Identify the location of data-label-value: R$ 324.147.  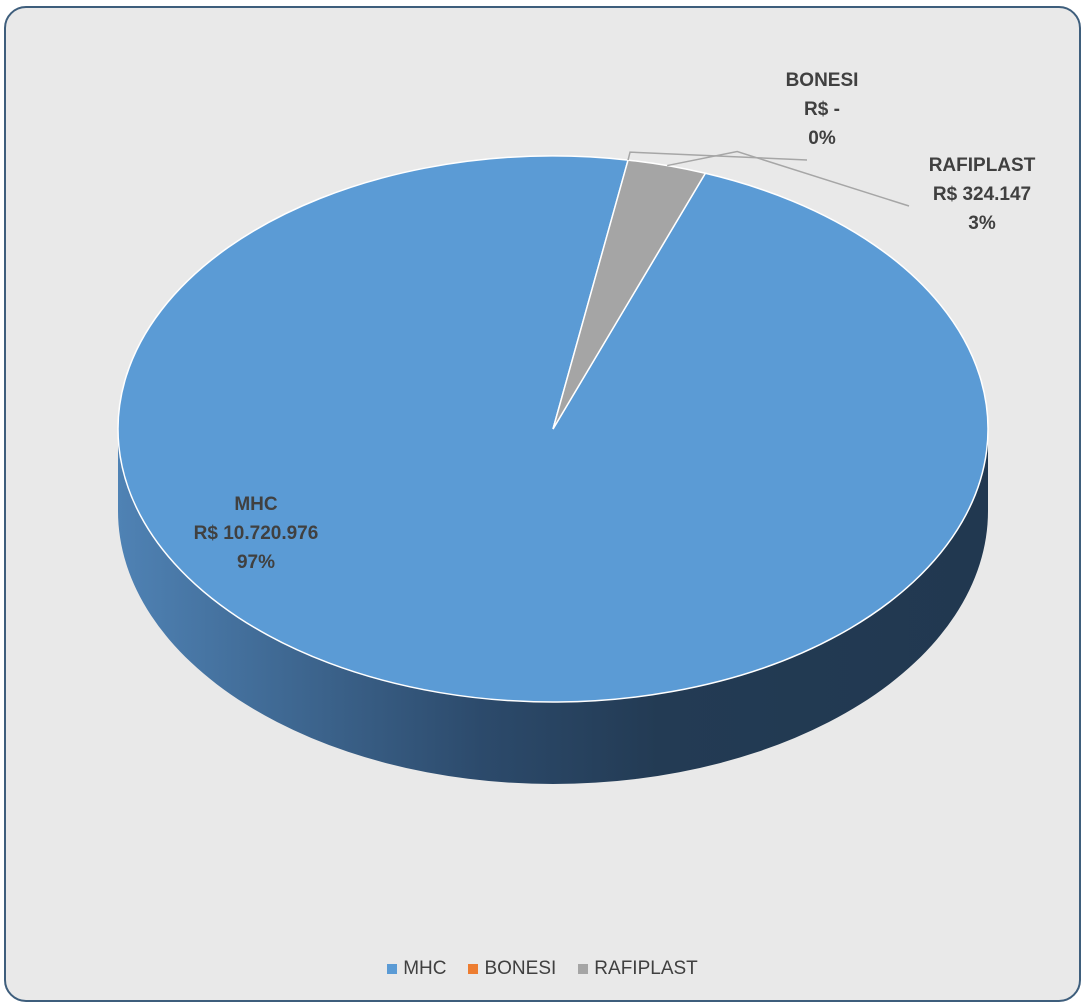
(982, 194).